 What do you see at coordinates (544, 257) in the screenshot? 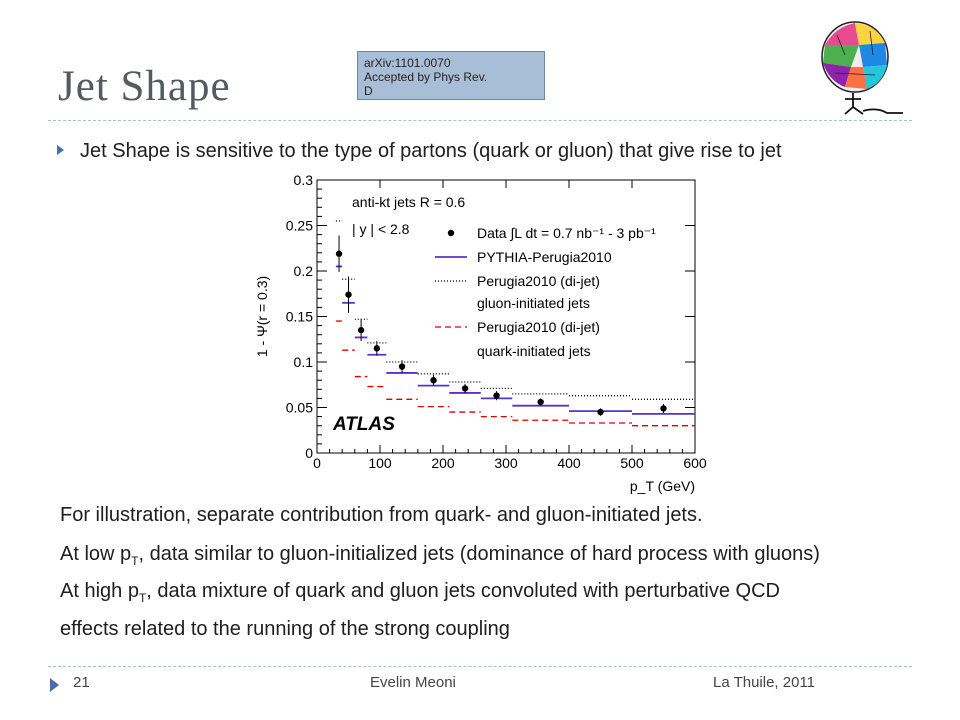
I see `legend-label: PYTHIA-Perugia2010` at bounding box center [544, 257].